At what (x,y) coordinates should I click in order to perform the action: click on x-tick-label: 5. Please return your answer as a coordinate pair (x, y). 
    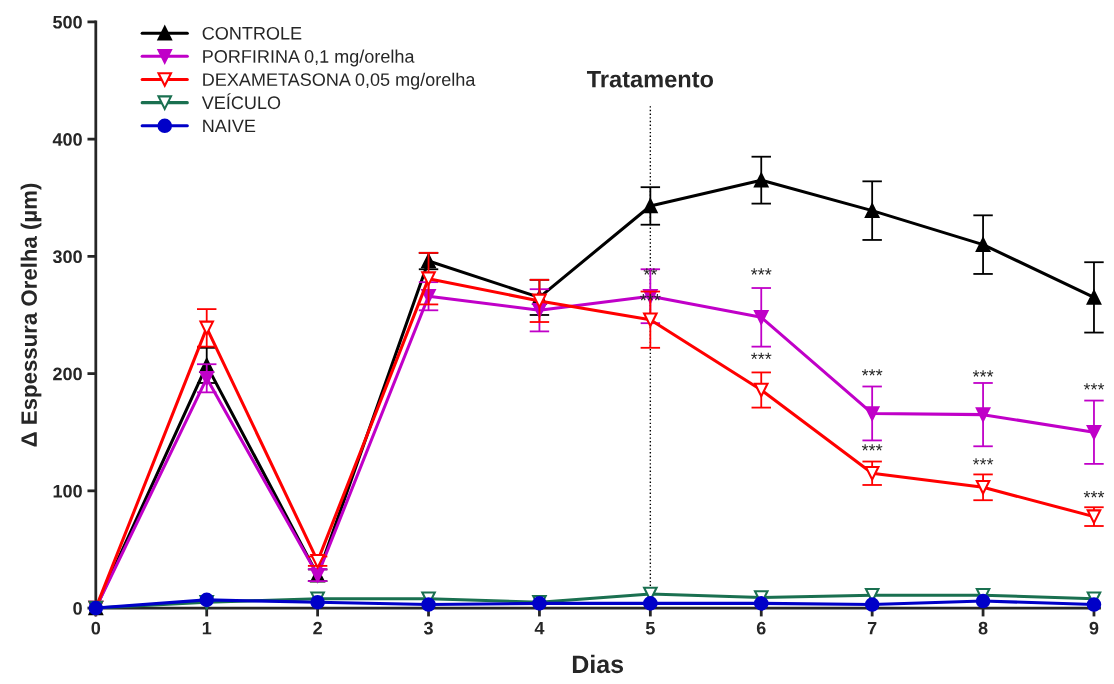
    Looking at the image, I should click on (650, 628).